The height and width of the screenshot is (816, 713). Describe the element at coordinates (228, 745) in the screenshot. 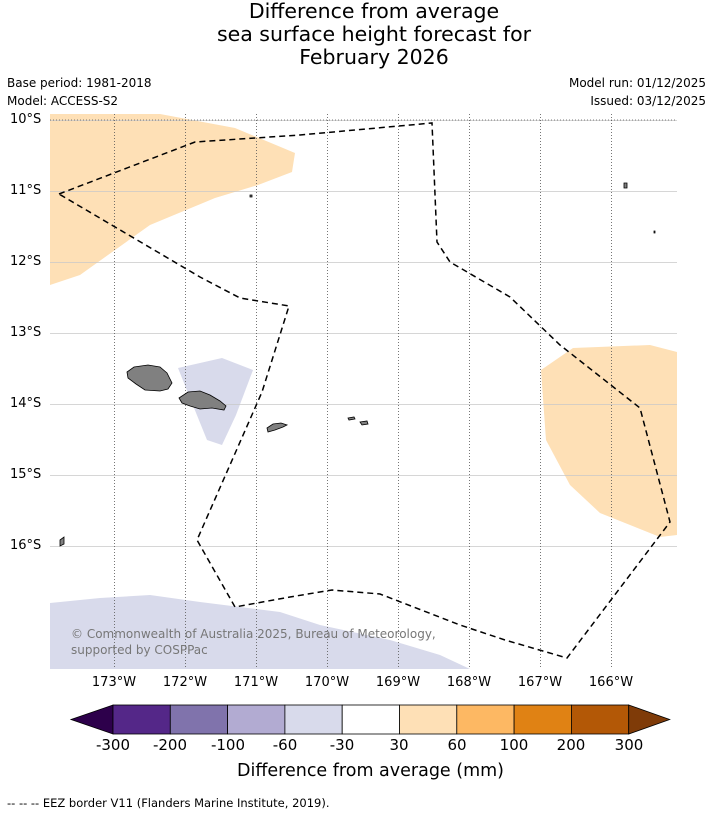

I see `colorbar-tick-minus-100: -100` at that location.